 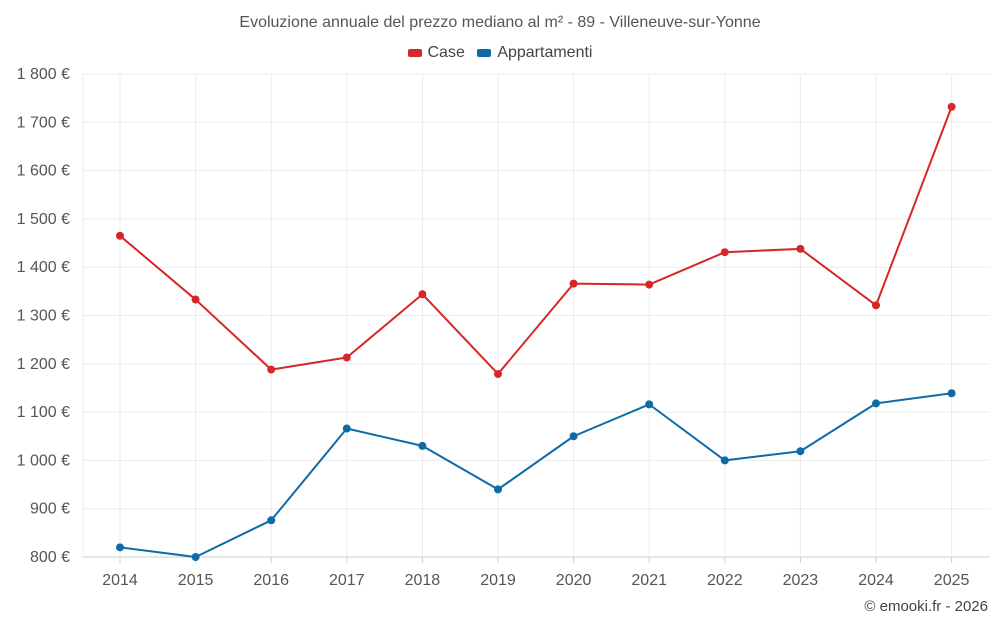 I want to click on y-tick-label: 1 400 €, so click(x=43, y=267).